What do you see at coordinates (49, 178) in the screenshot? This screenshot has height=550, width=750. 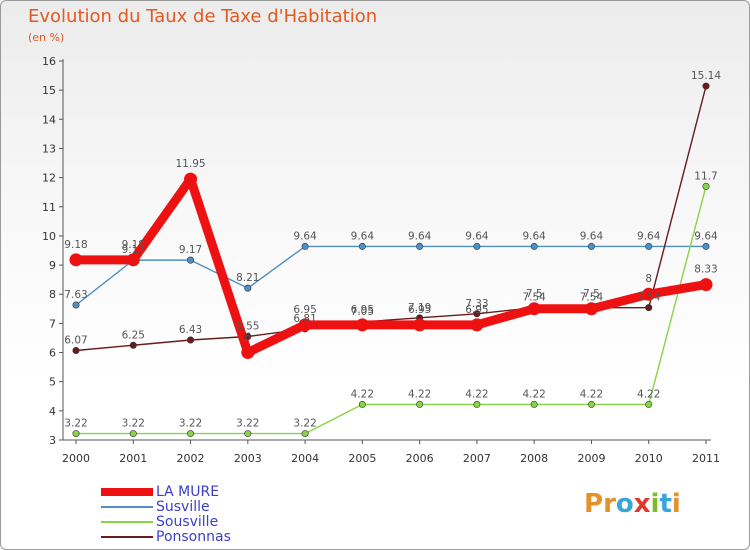 I see `y-tick-label: 12` at bounding box center [49, 178].